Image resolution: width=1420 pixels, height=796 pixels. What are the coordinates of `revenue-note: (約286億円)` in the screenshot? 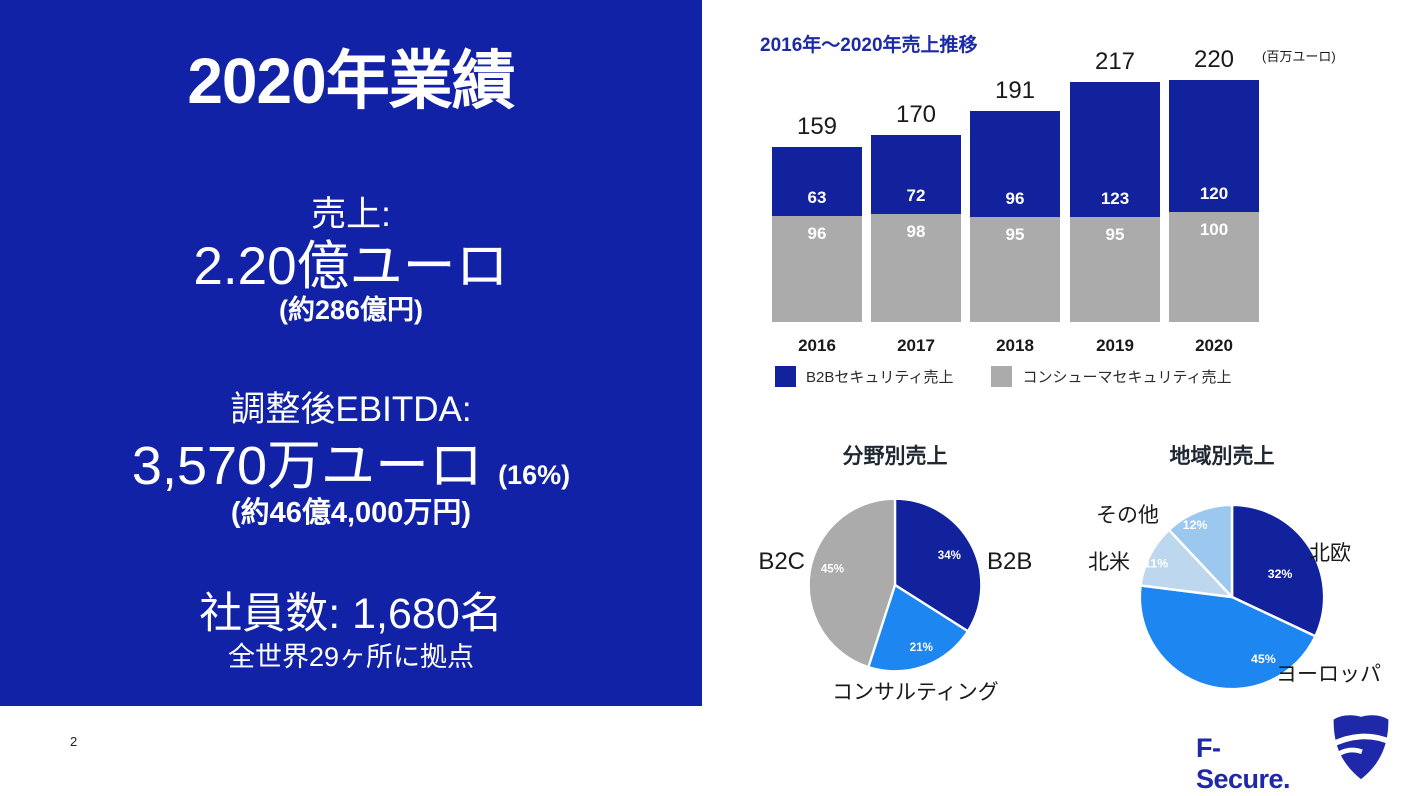 It's located at (351, 310).